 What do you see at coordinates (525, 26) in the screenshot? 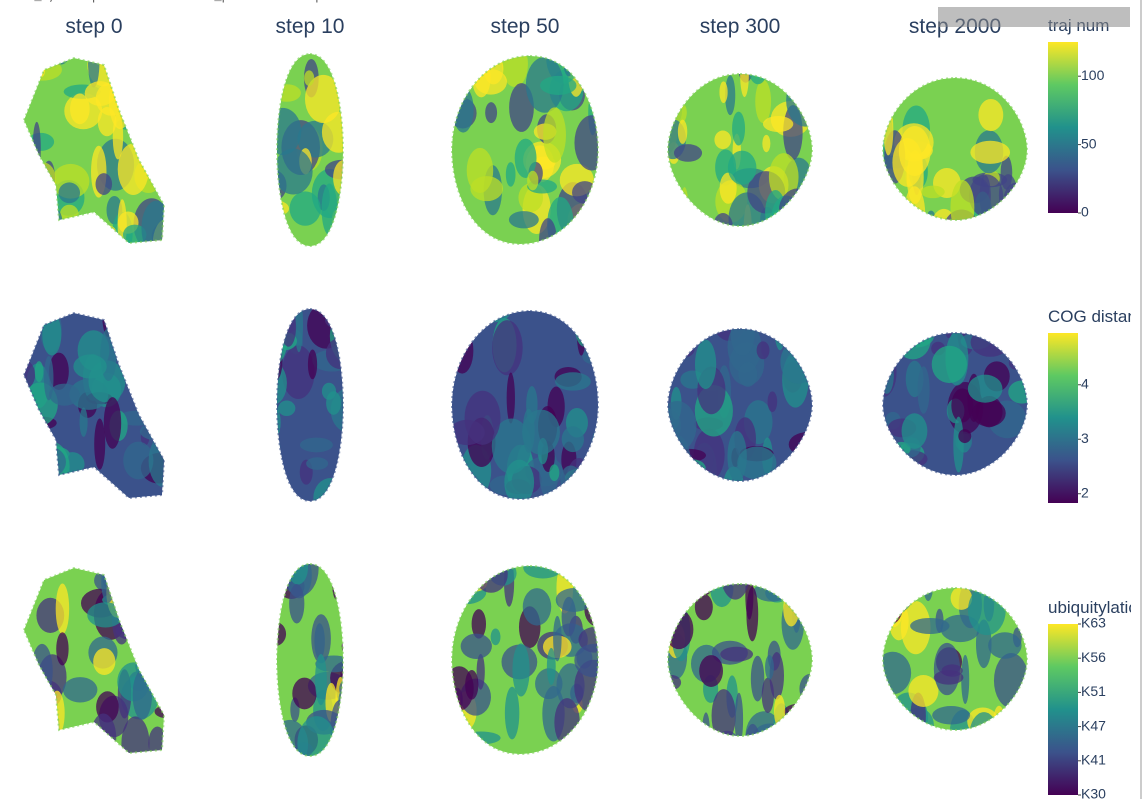
I see `column-title: step 50` at bounding box center [525, 26].